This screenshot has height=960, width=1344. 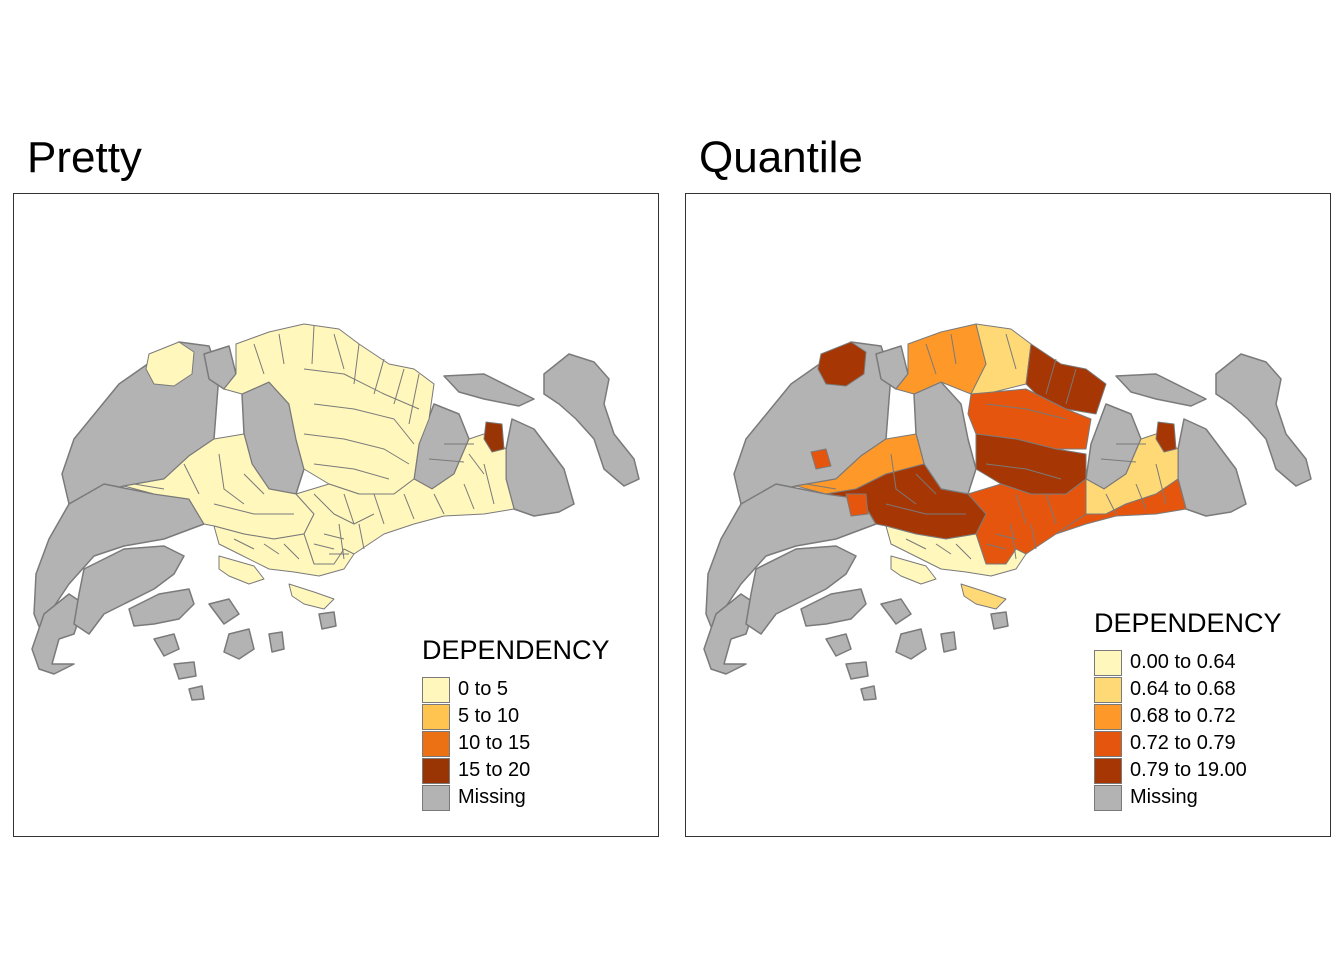 What do you see at coordinates (1166, 437) in the screenshot?
I see `pasir-ris-zone` at bounding box center [1166, 437].